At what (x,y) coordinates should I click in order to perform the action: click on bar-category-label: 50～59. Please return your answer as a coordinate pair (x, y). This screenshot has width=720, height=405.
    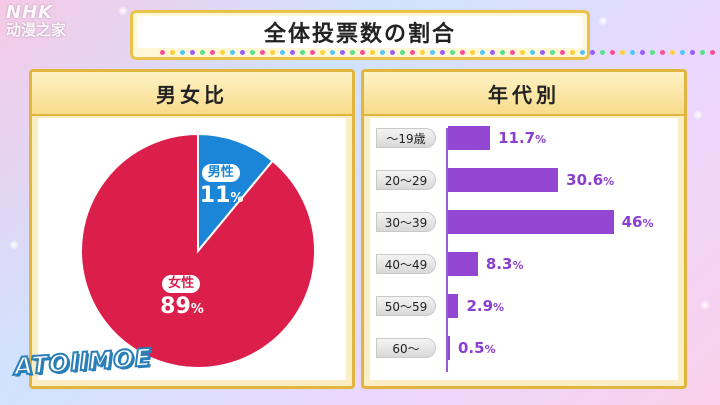
    Looking at the image, I should click on (406, 306).